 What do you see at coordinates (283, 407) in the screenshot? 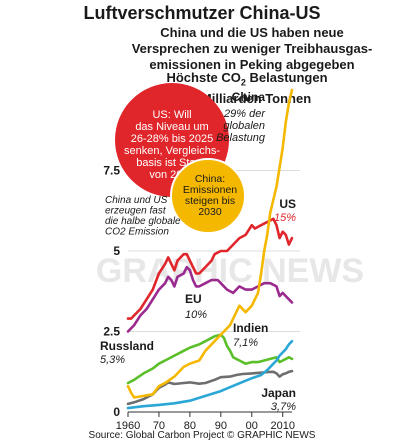
I see `series-share-japan: 3,7%` at bounding box center [283, 407].